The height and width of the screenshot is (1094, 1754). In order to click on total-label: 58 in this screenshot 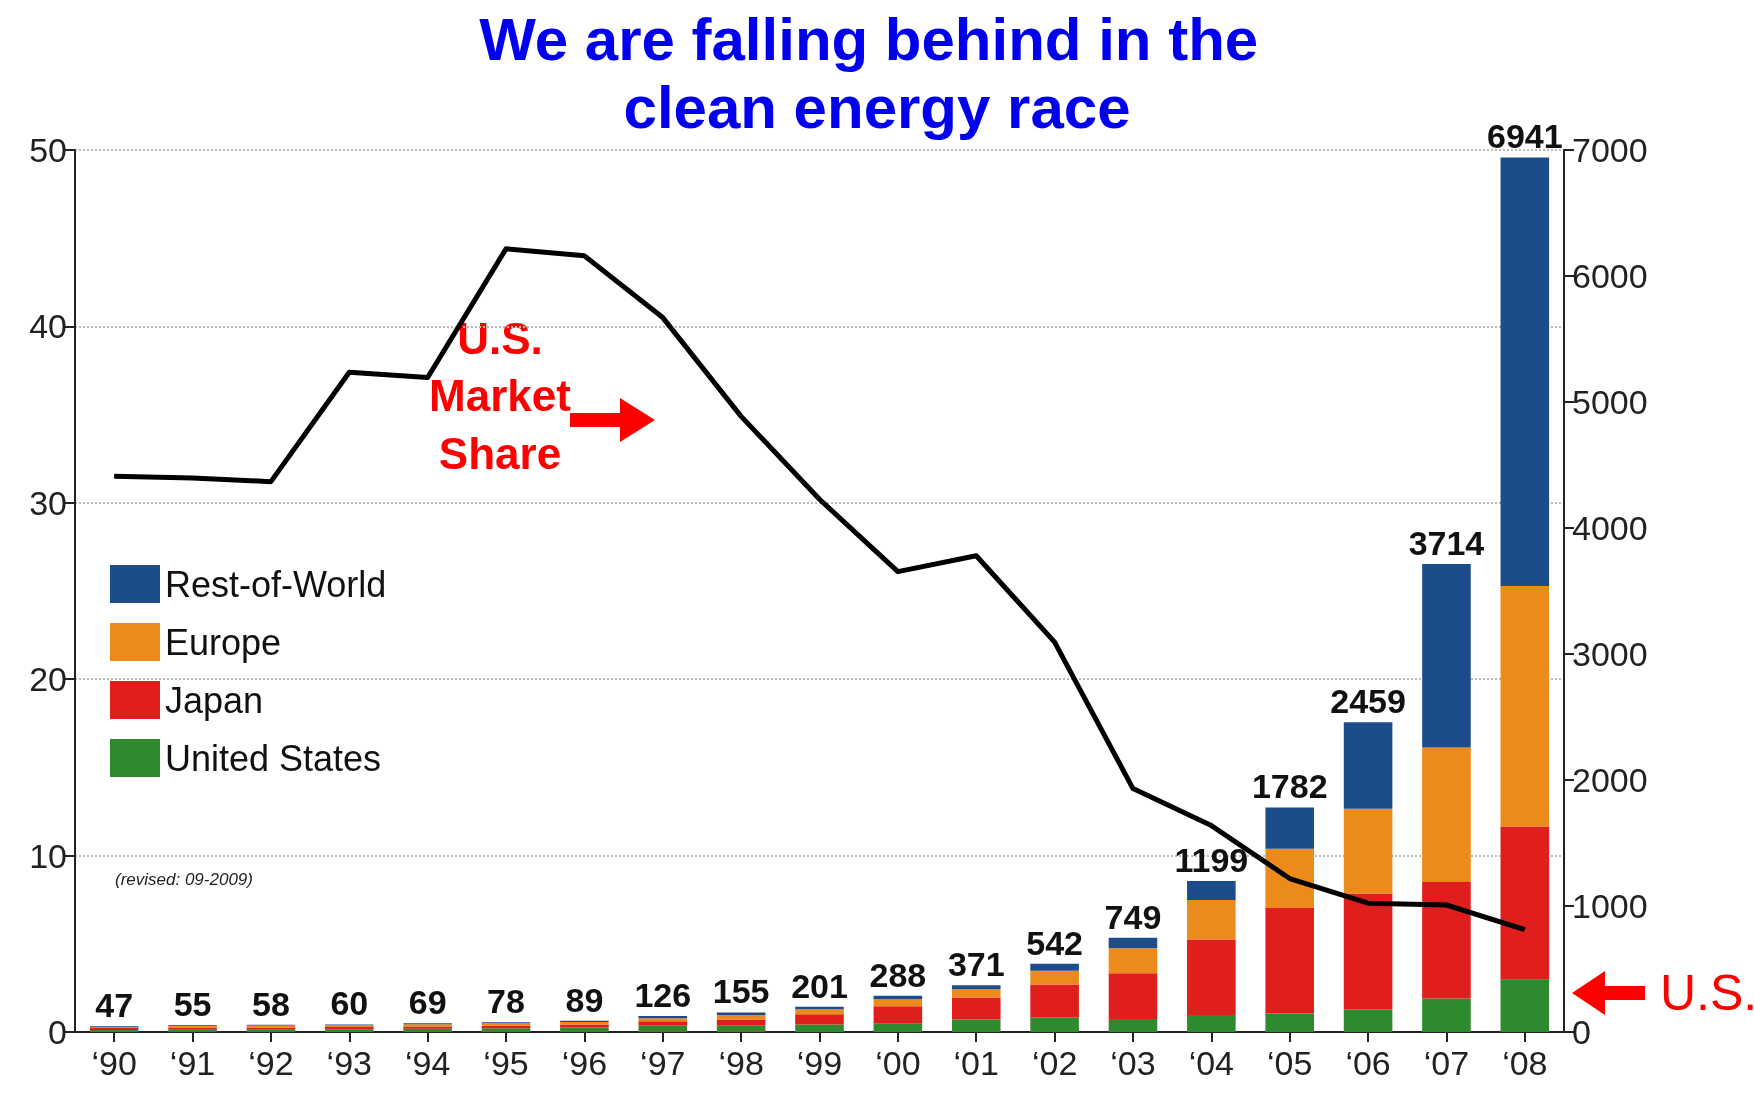, I will do `click(271, 1003)`.